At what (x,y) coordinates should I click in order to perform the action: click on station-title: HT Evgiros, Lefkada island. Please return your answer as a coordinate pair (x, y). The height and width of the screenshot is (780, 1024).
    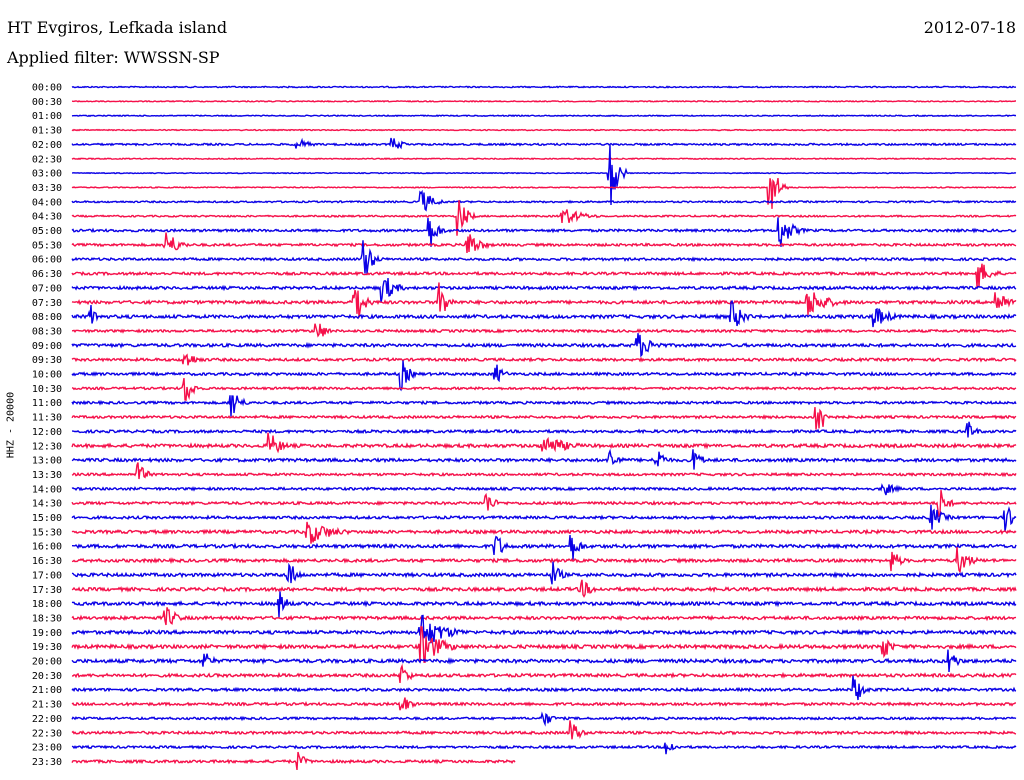
    Looking at the image, I should click on (117, 27).